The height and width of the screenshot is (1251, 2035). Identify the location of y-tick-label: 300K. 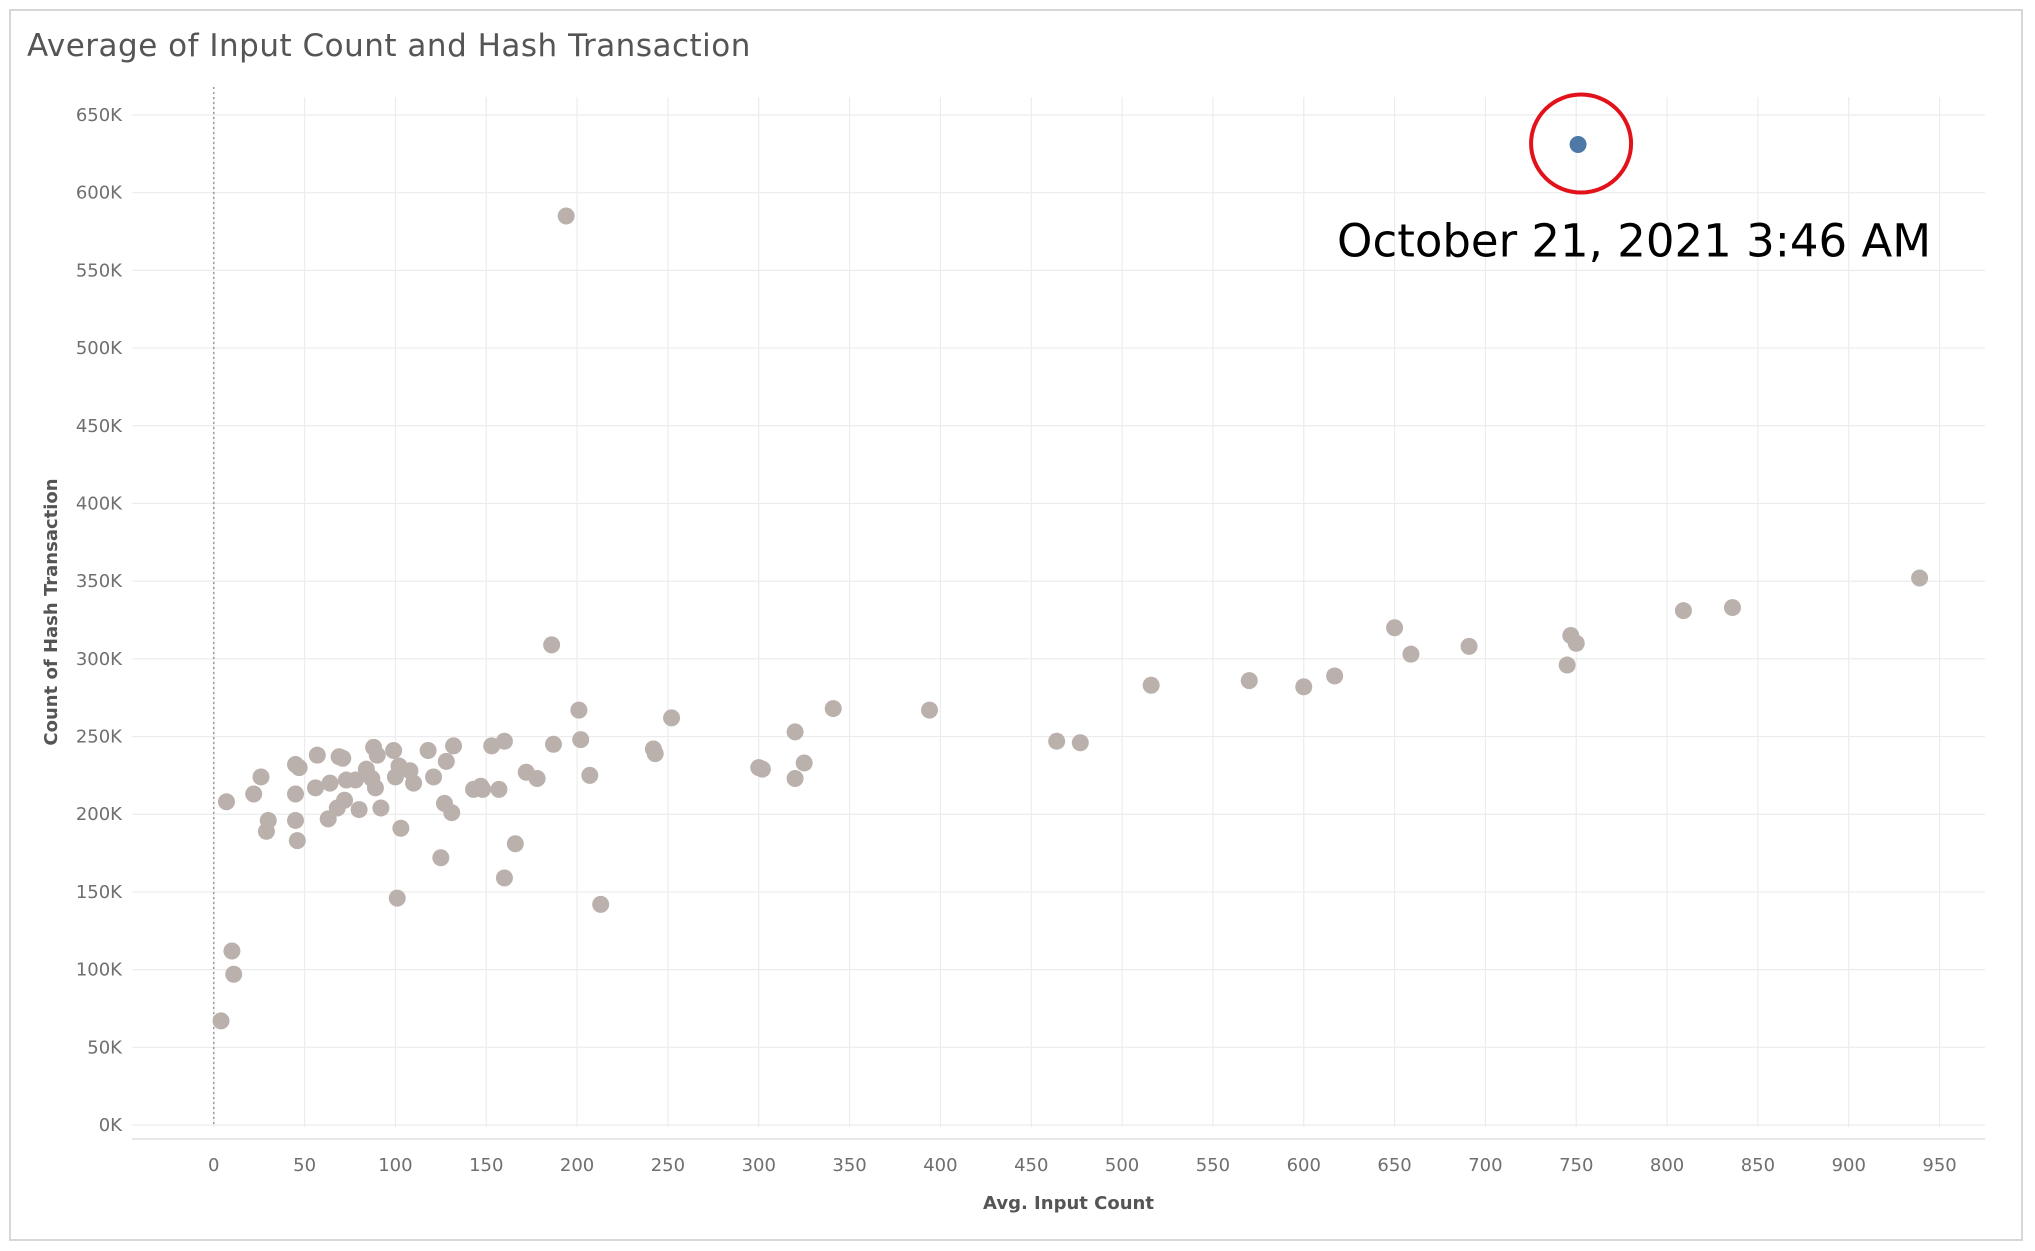
(99, 659).